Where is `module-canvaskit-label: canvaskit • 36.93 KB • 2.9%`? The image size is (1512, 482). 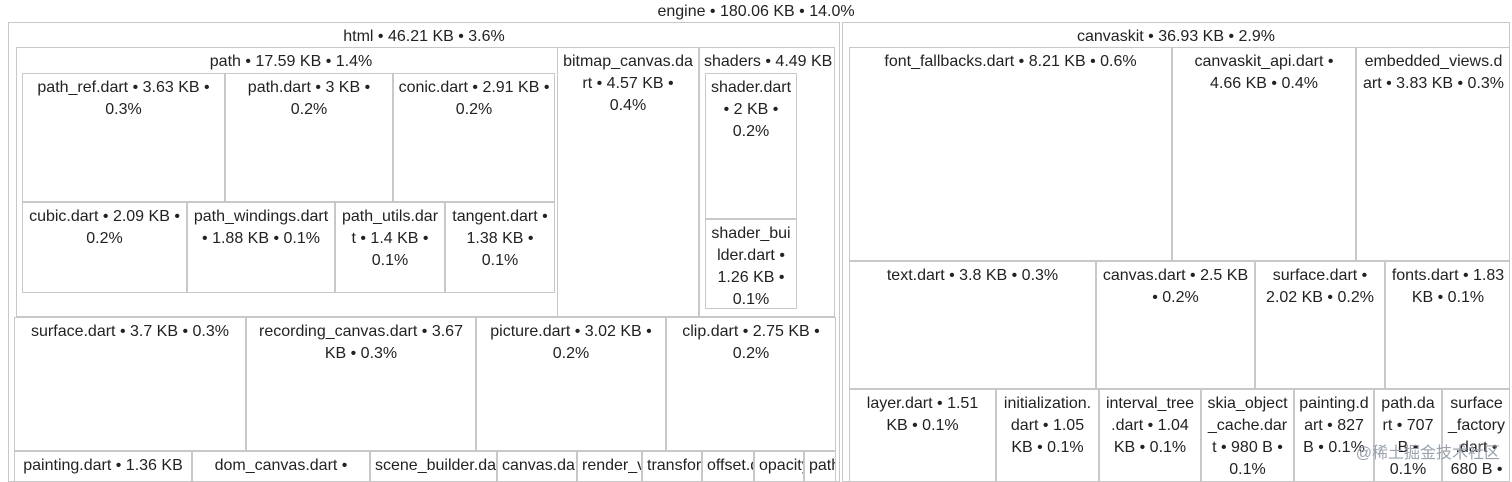
module-canvaskit-label: canvaskit • 36.93 KB • 2.9% is located at coordinates (1176, 36).